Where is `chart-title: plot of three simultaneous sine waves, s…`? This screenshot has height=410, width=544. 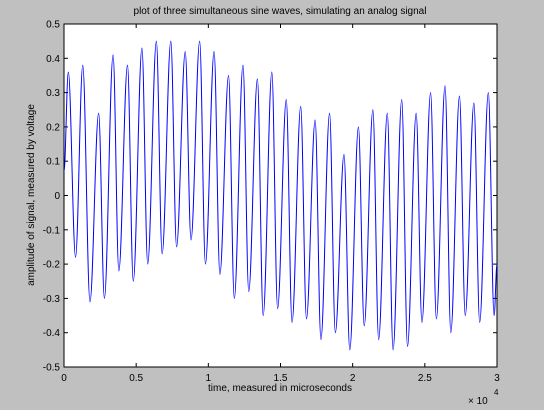 chart-title: plot of three simultaneous sine waves, s… is located at coordinates (280, 11).